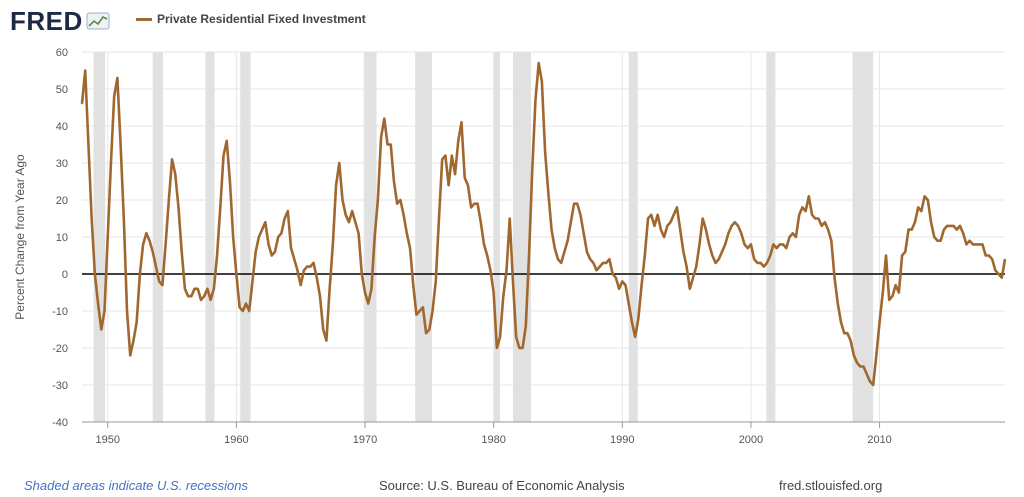 The height and width of the screenshot is (497, 1024). What do you see at coordinates (60, 312) in the screenshot?
I see `y-tick-label: -10` at bounding box center [60, 312].